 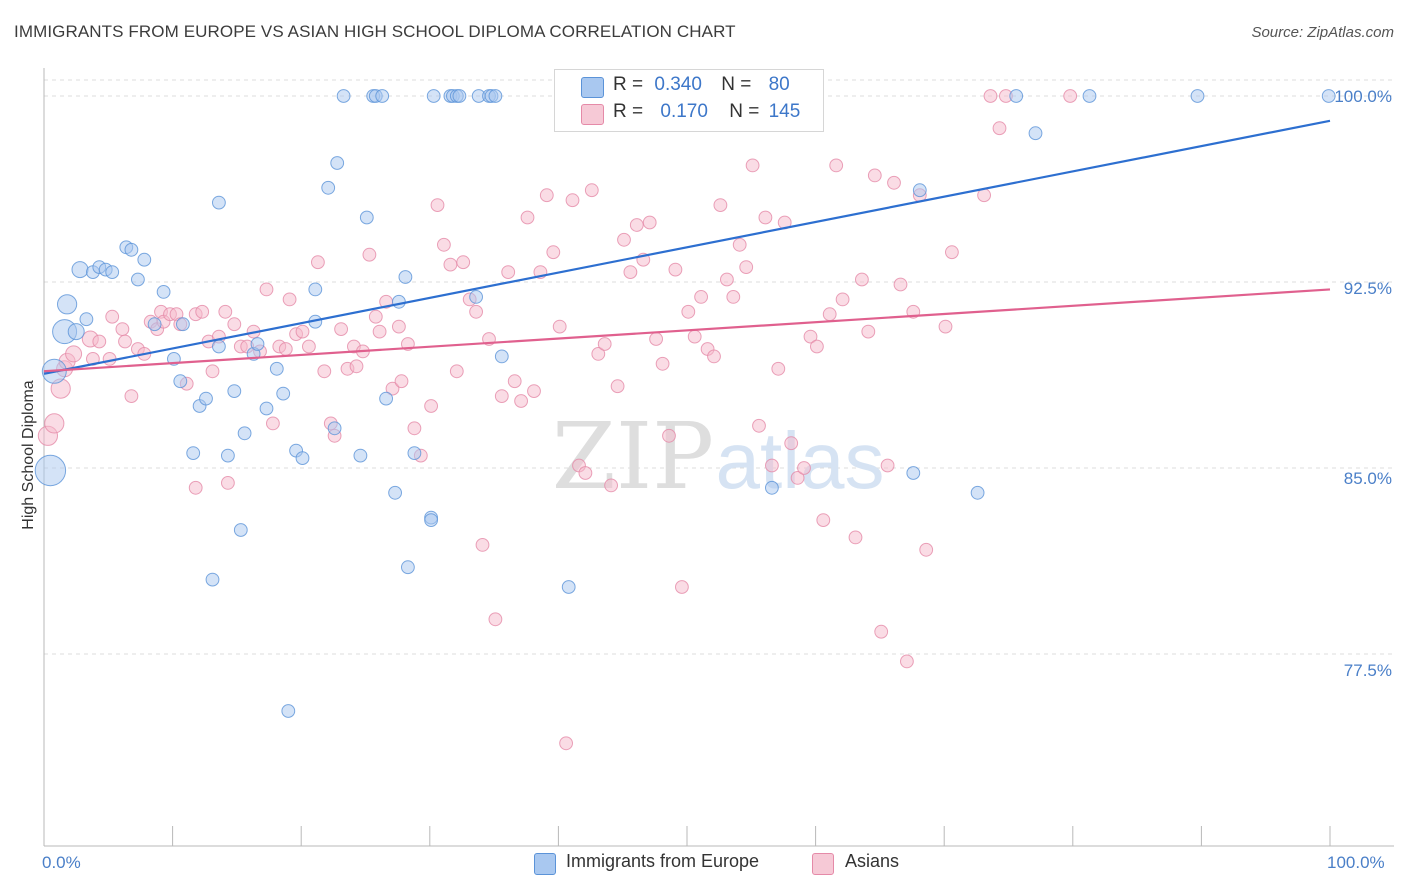 I want to click on legend-text-europe: R = 0.340 N = 80, so click(x=701, y=85).